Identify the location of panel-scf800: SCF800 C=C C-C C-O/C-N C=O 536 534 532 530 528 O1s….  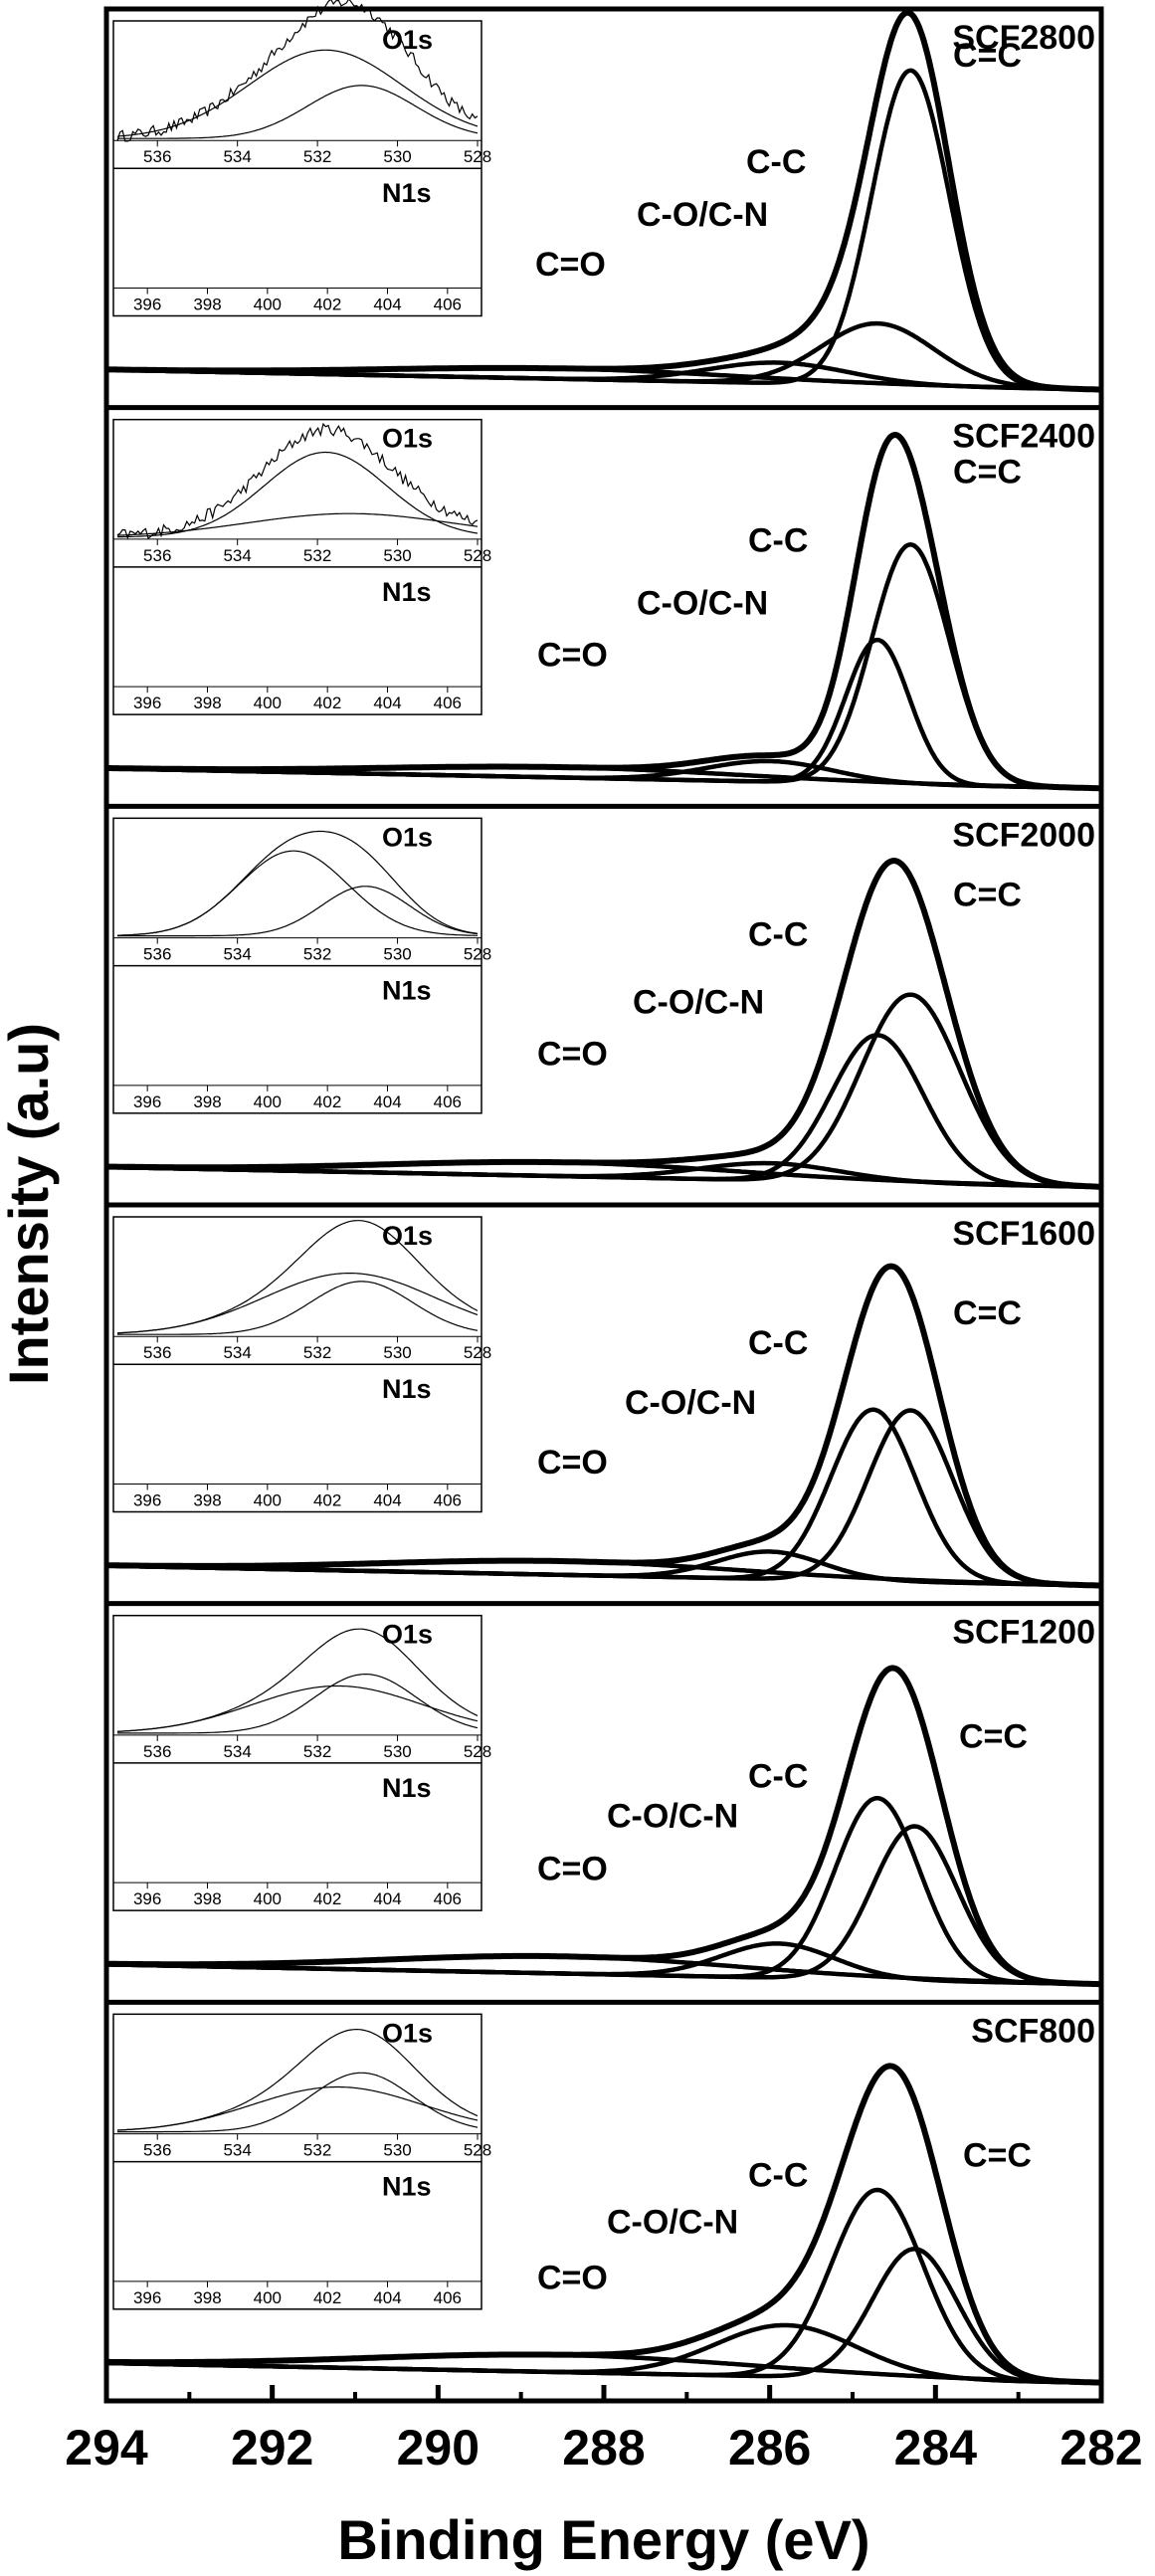
(603, 2192).